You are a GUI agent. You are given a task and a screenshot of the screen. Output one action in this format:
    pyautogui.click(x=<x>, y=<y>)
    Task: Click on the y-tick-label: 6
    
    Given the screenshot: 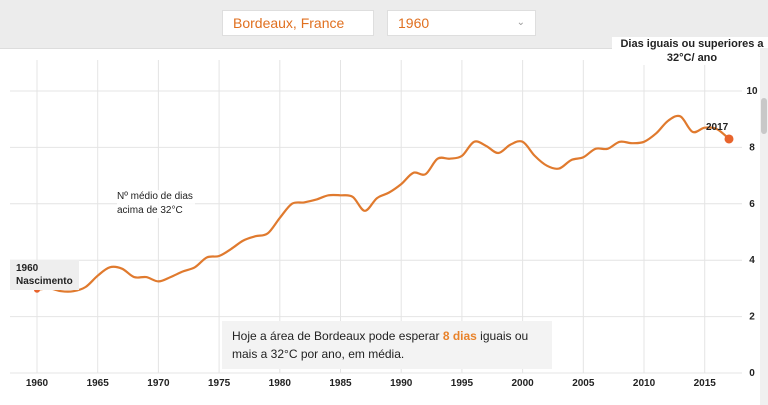 What is the action you would take?
    pyautogui.click(x=752, y=204)
    